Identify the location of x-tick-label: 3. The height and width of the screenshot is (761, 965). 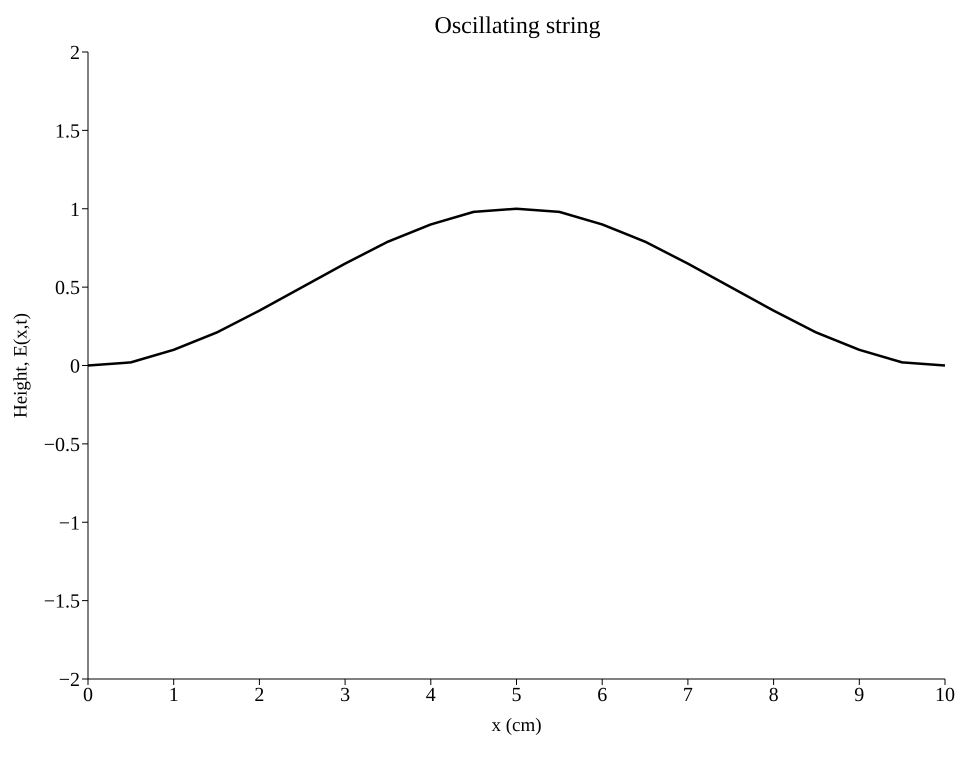
(345, 695).